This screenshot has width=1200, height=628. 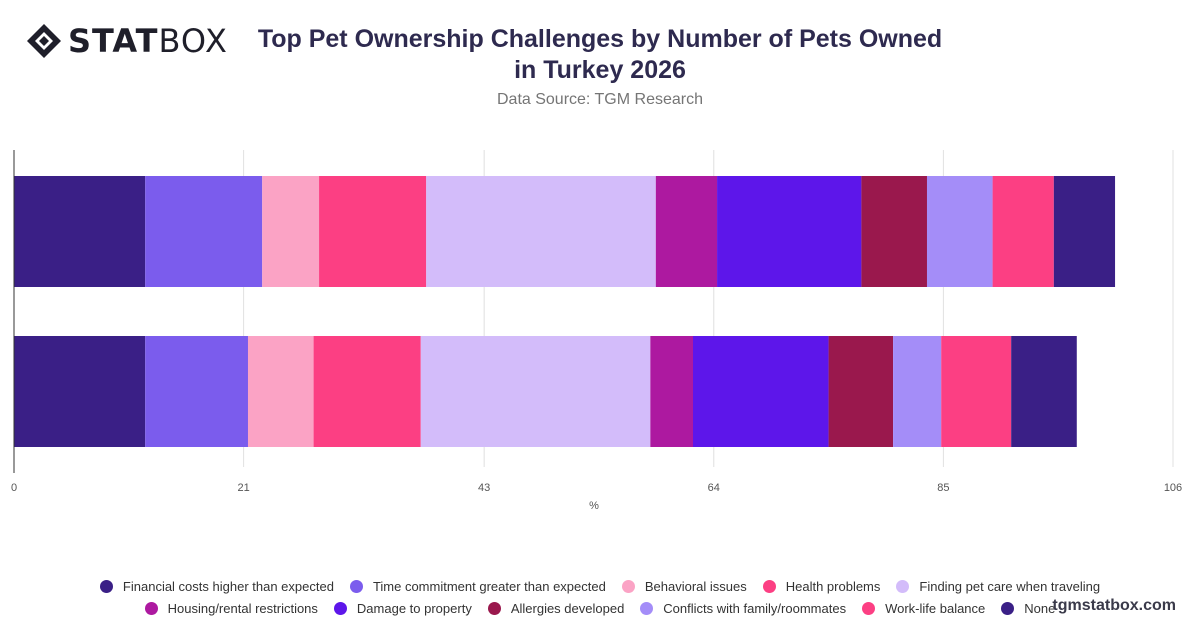 I want to click on diamond-logo-icon, so click(x=44, y=41).